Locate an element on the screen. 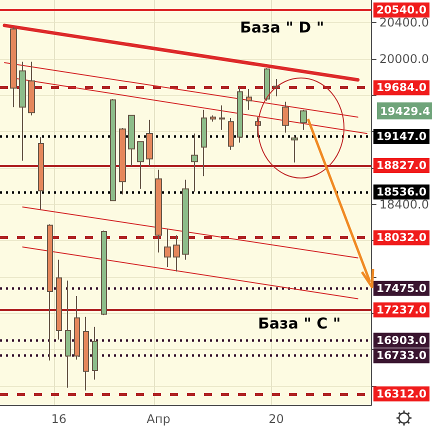 The image size is (432, 428). y-tick-label: 20000.0 is located at coordinates (404, 59).